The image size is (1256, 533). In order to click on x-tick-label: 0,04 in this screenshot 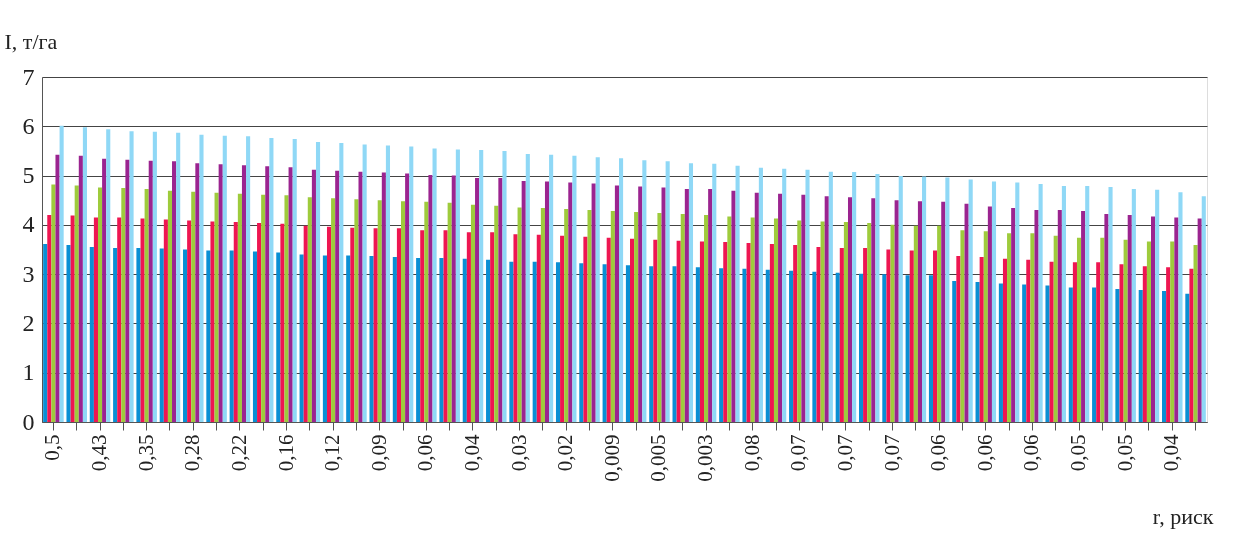, I will do `click(471, 453)`.